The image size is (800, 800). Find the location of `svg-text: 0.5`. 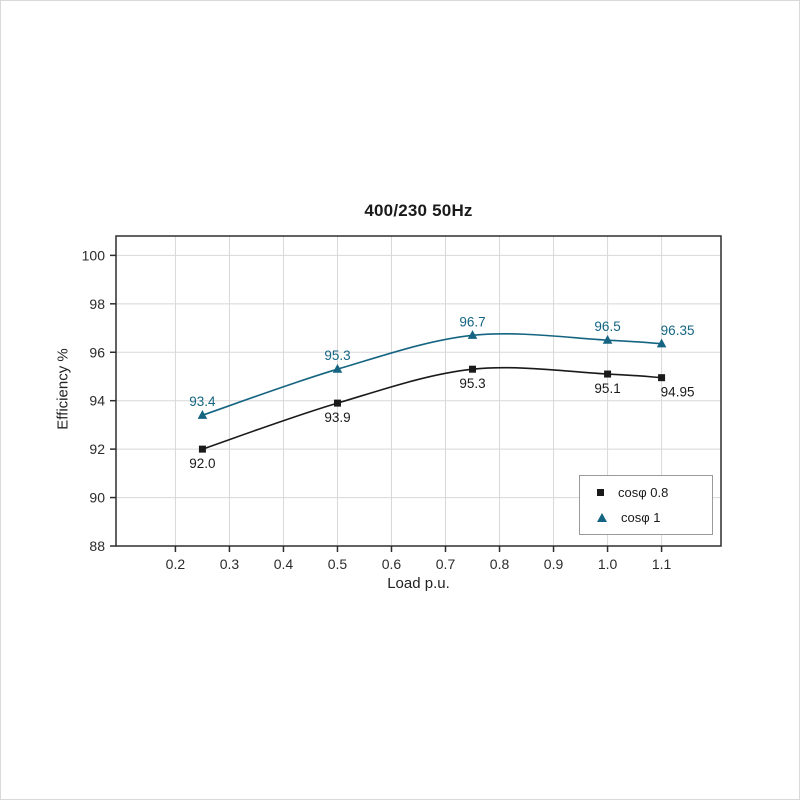

svg-text: 0.5 is located at coordinates (338, 564).